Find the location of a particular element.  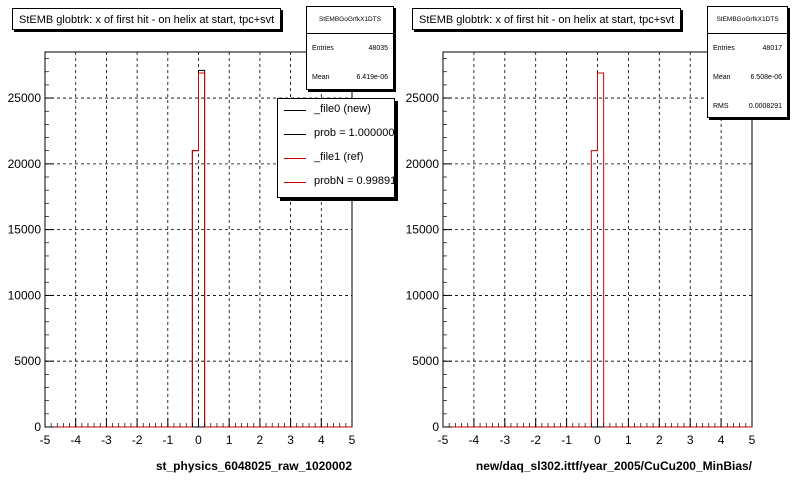

right-stats-rms-value: 0.0008291 is located at coordinates (765, 106).